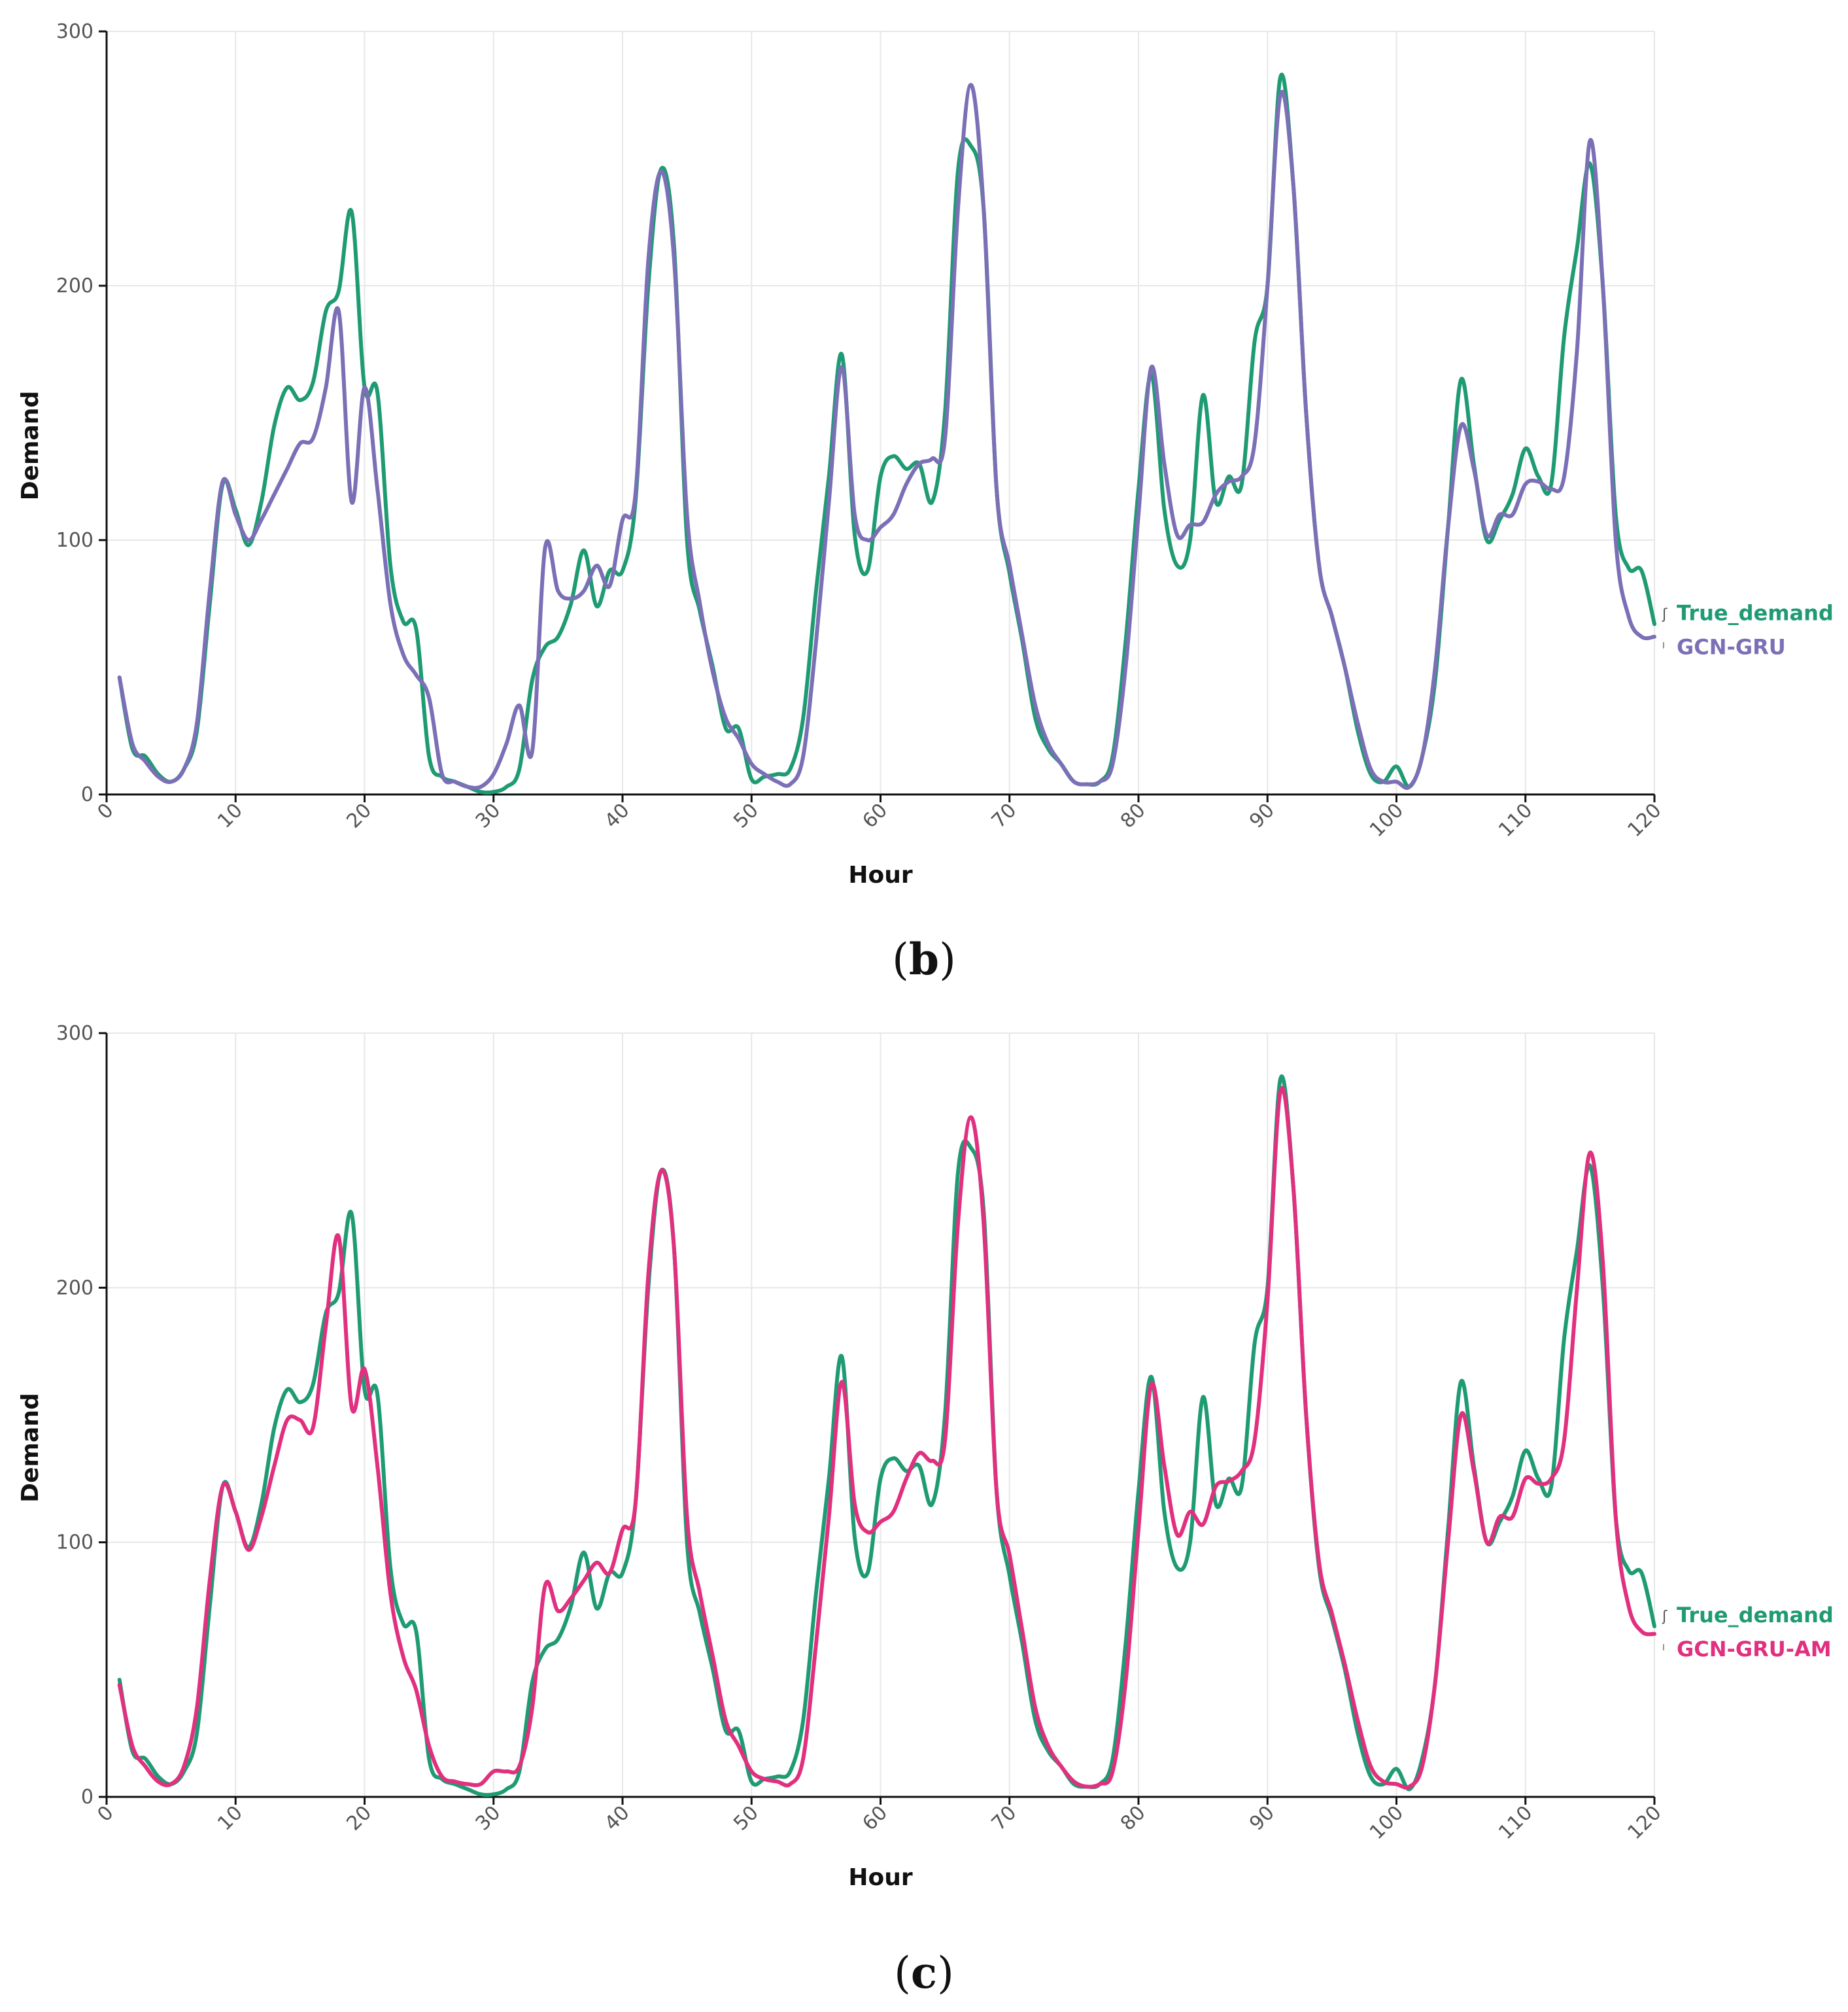 Image resolution: width=1848 pixels, height=2012 pixels. What do you see at coordinates (1731, 646) in the screenshot?
I see `chart-b-legend-label-1: GCN-GRU` at bounding box center [1731, 646].